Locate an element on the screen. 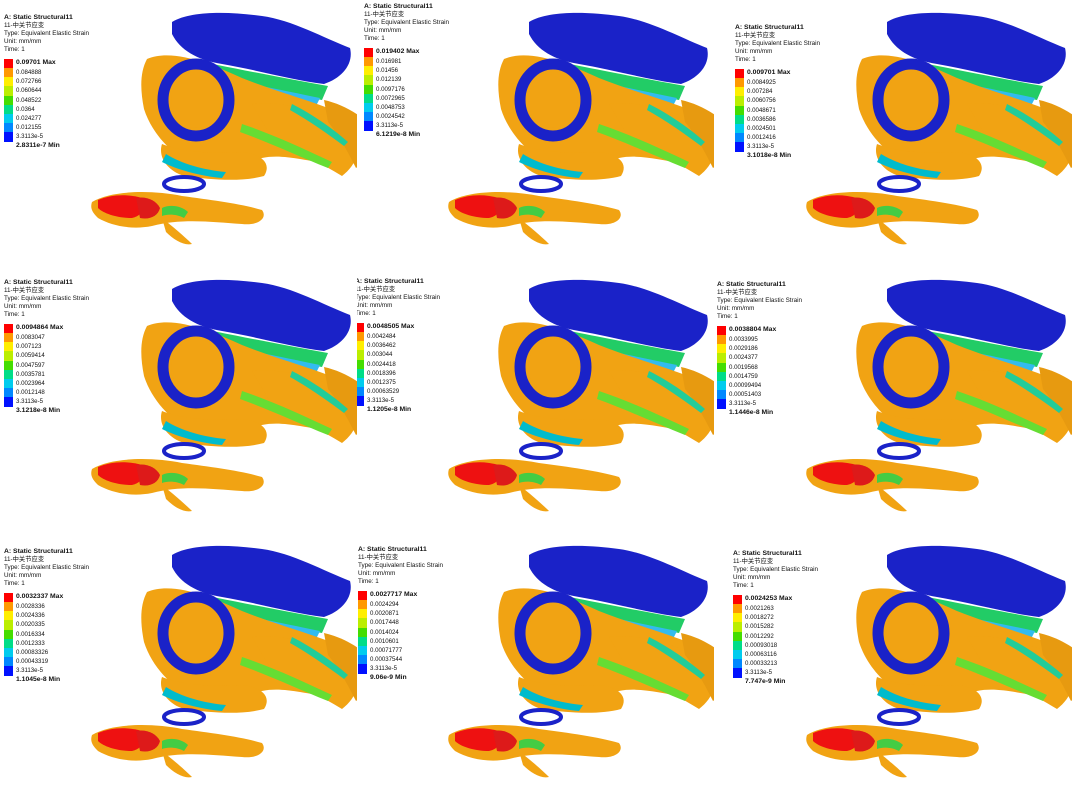  legend-value-label: 0.00043319 is located at coordinates (32, 662).